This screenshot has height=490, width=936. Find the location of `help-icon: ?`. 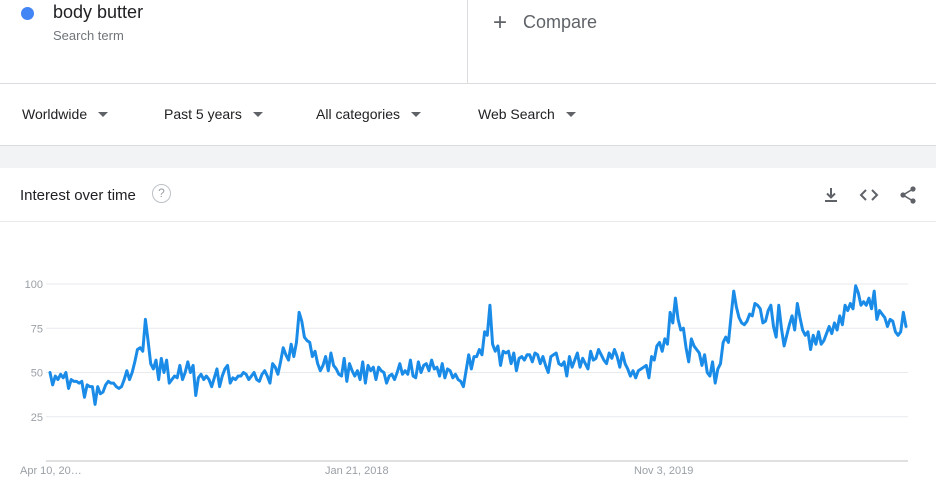

help-icon: ? is located at coordinates (161, 193).